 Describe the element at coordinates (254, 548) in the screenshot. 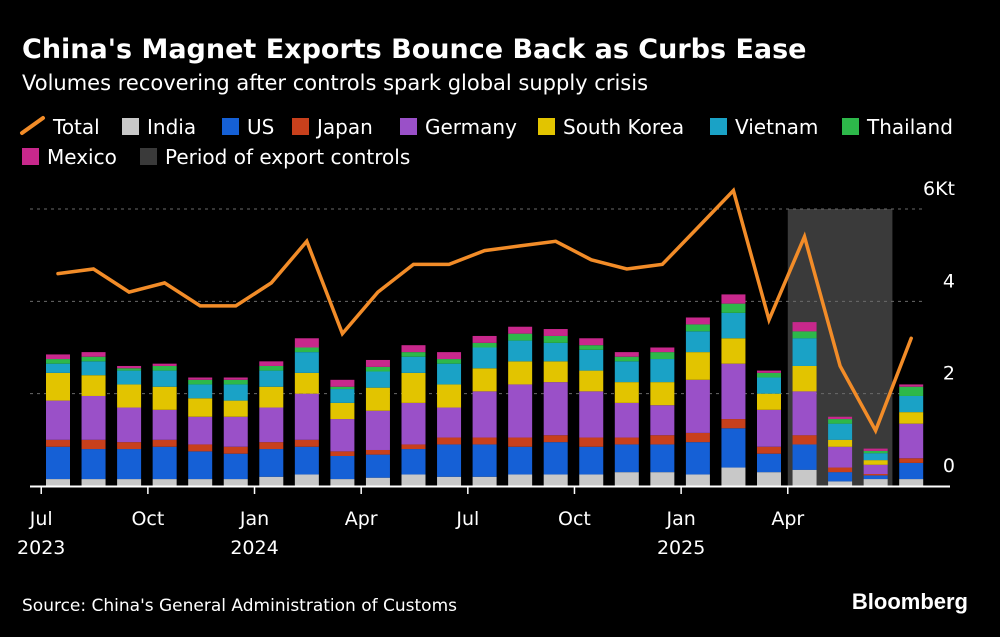

I see `x-tick-year-2024-01: 2024` at that location.